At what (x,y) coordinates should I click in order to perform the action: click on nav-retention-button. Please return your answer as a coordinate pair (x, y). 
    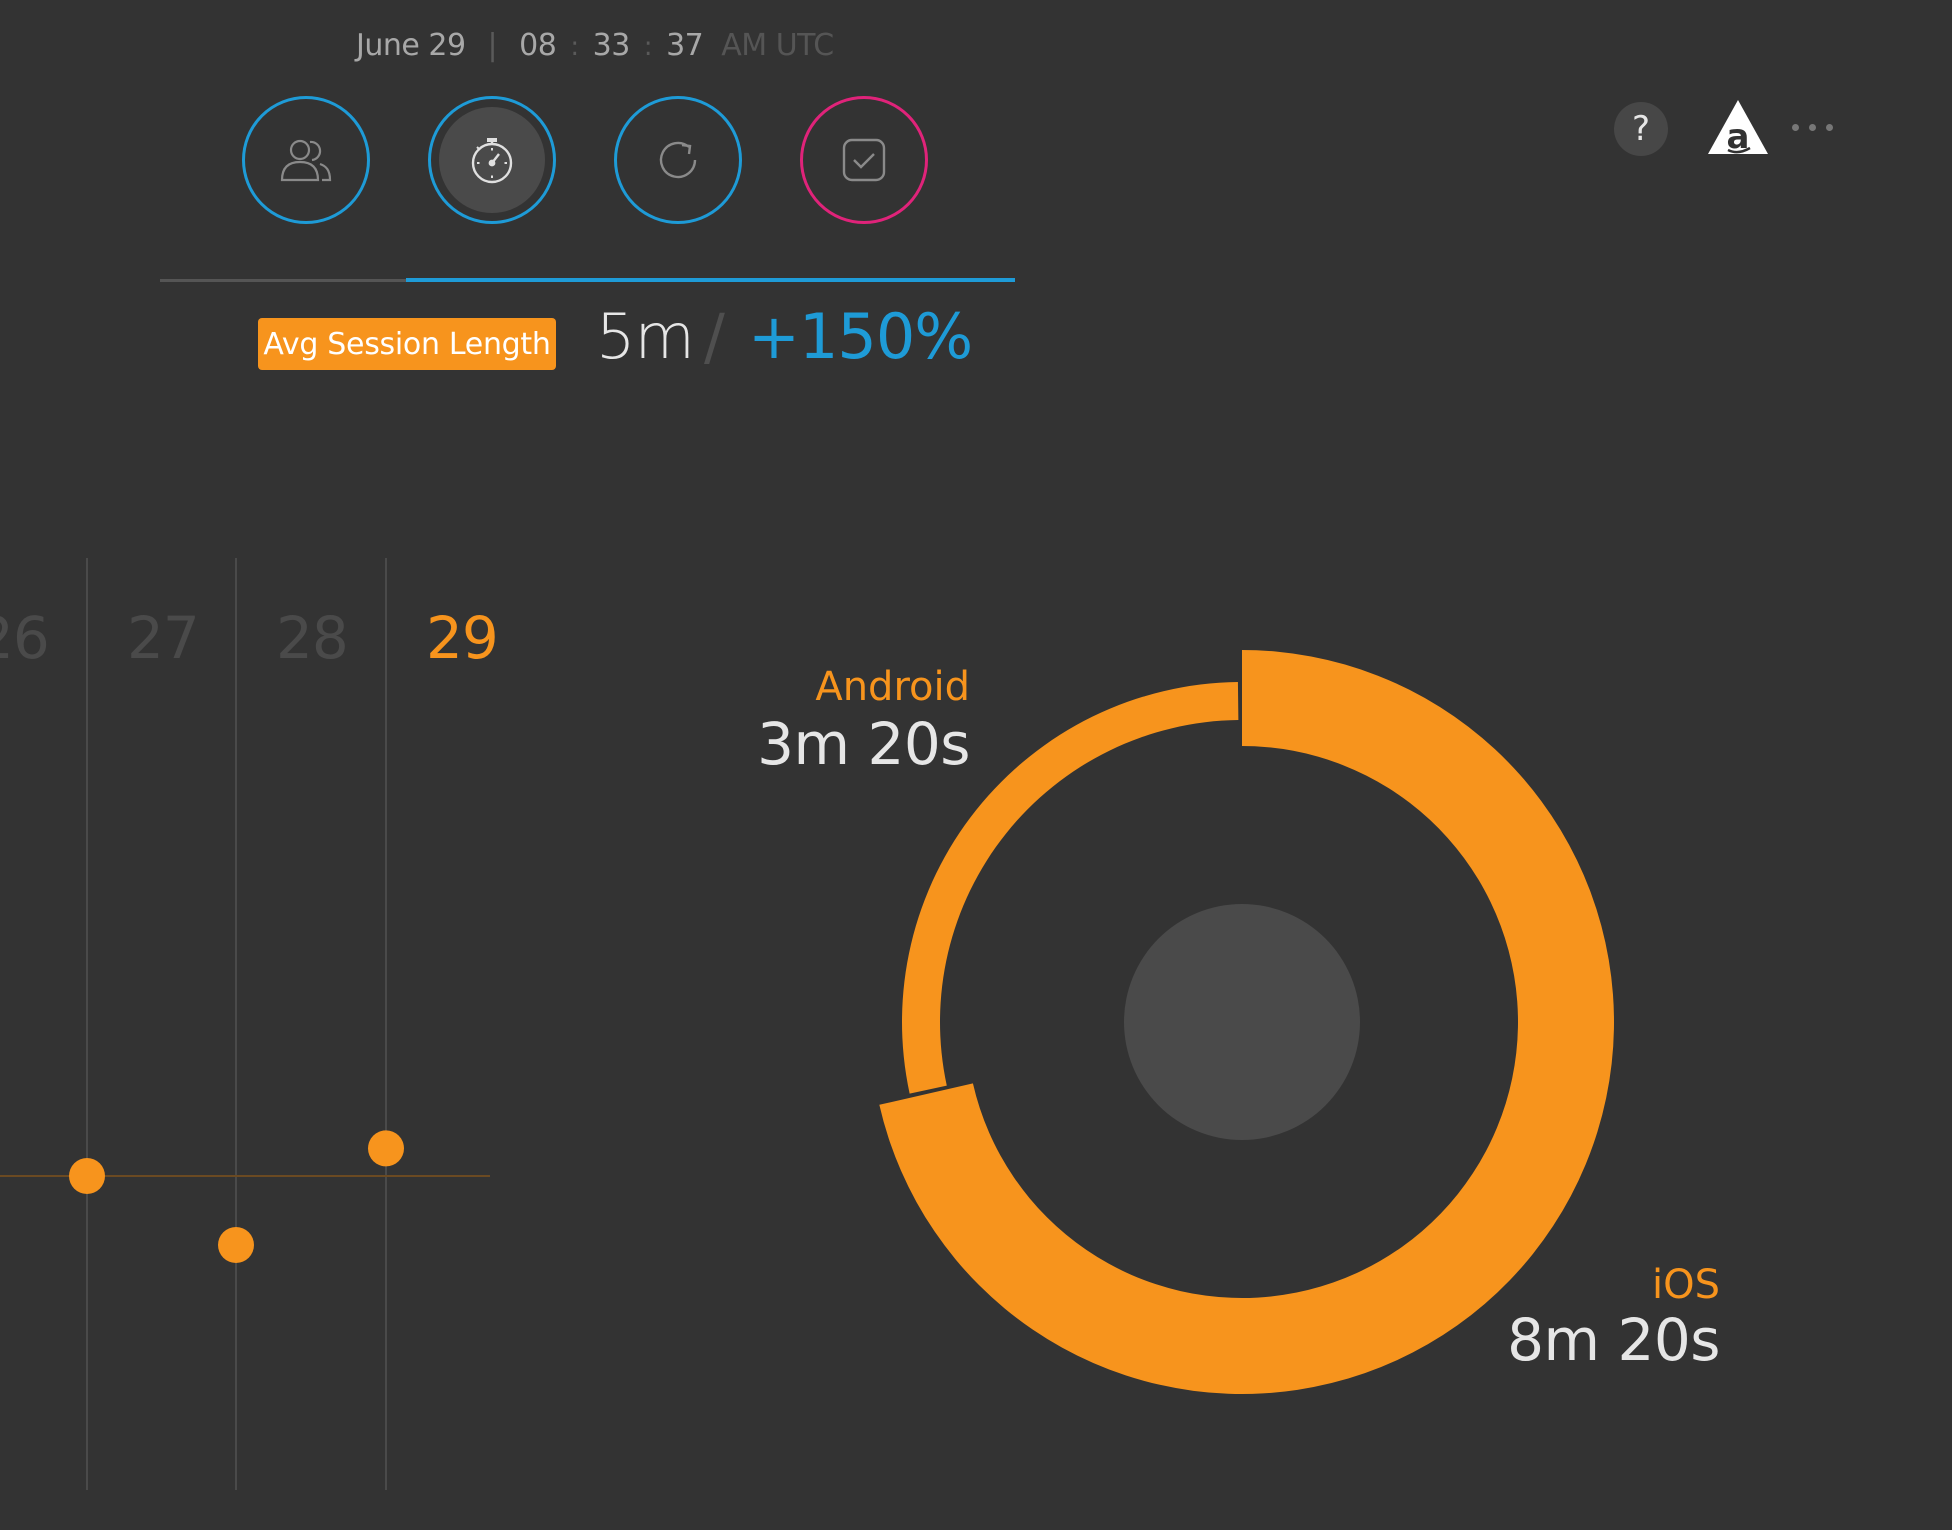
    Looking at the image, I should click on (678, 160).